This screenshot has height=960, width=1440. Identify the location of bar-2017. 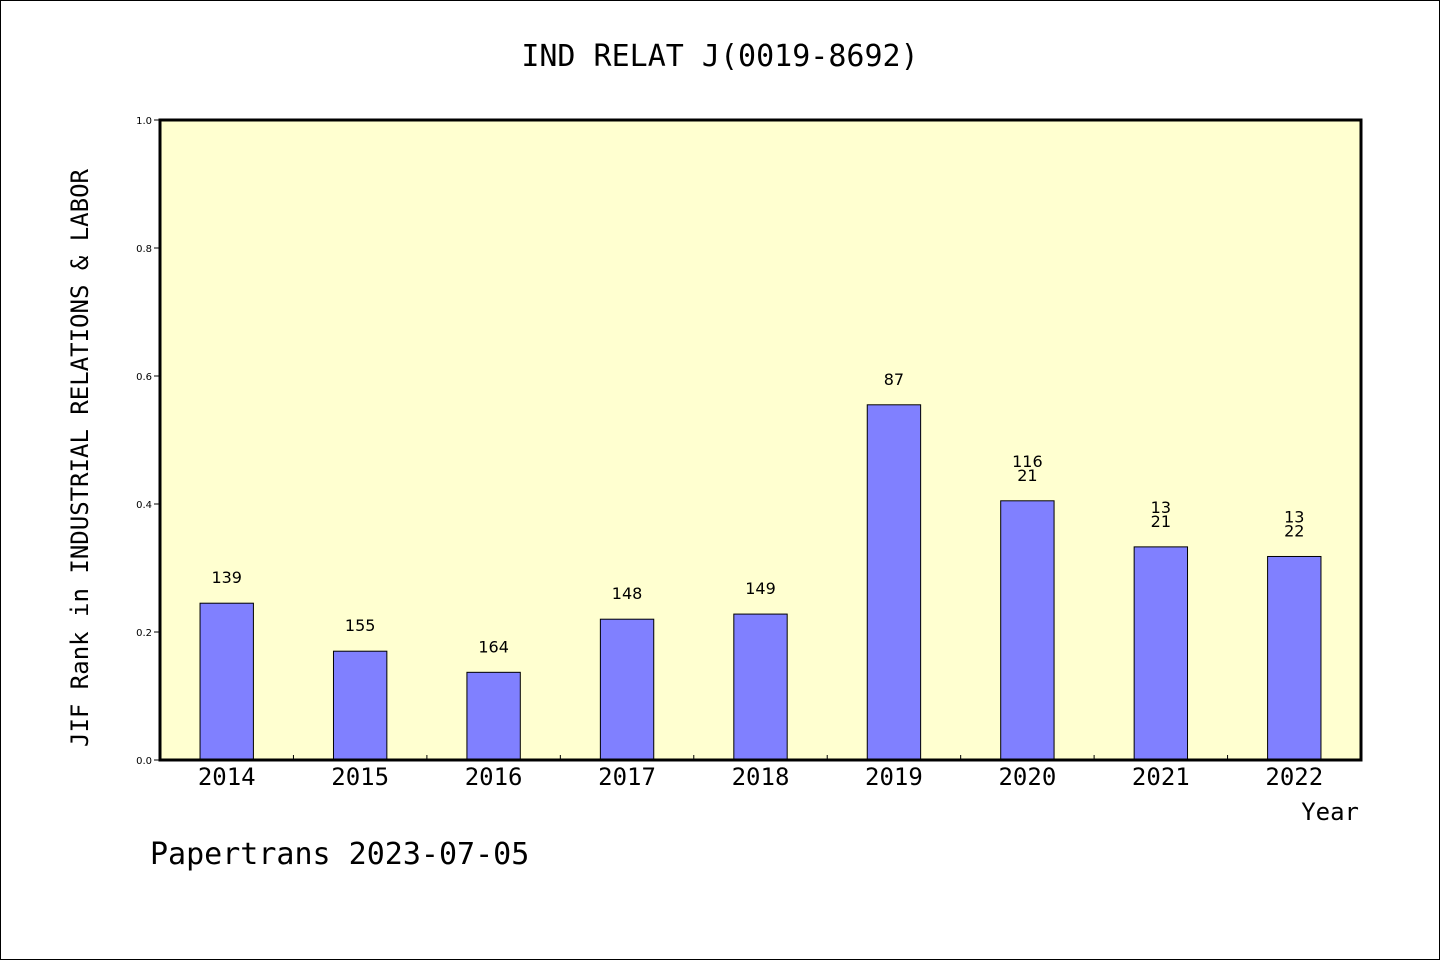
(627, 689).